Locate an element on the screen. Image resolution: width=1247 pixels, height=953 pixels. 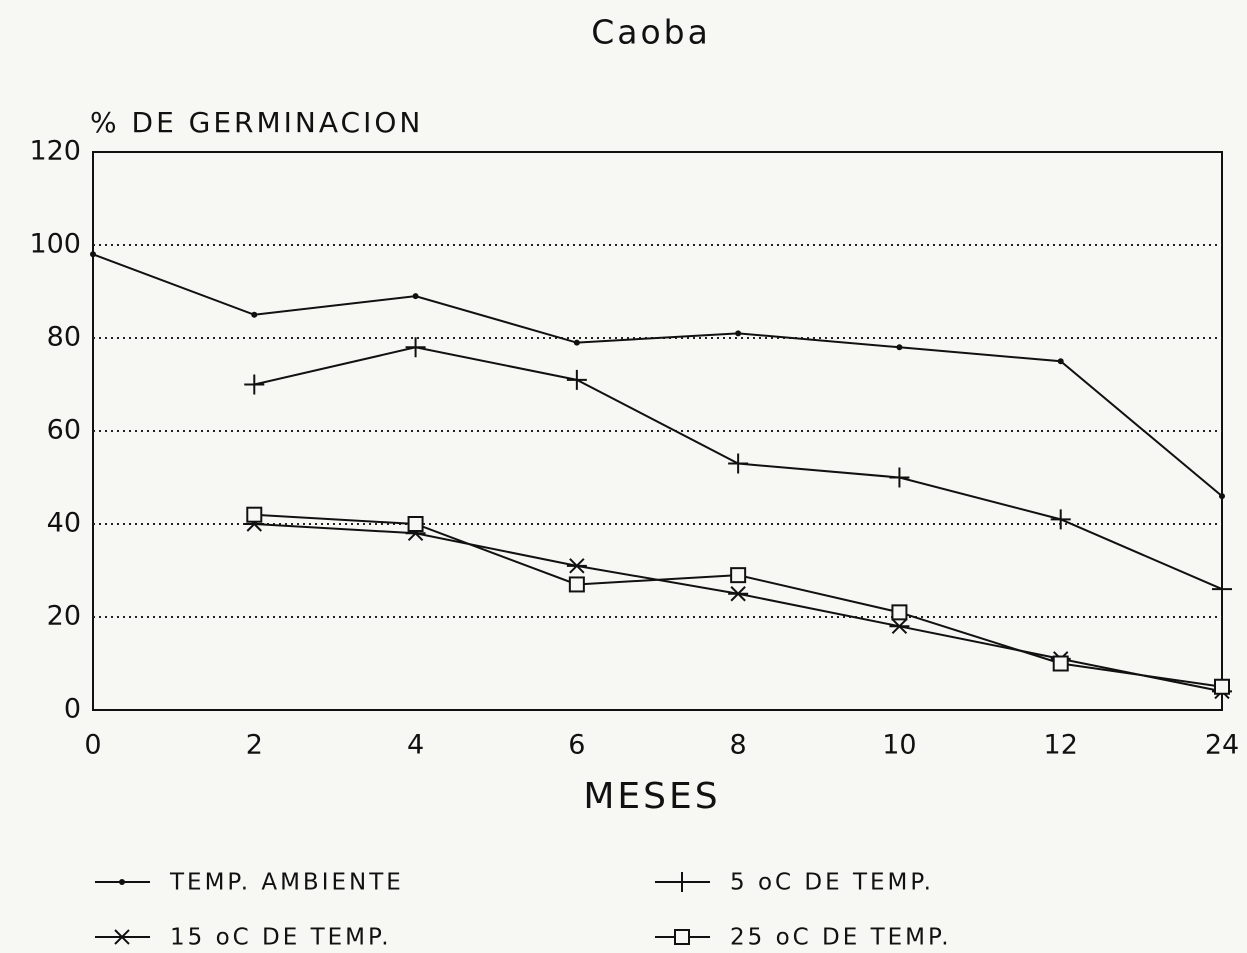
chart-title: Caoba is located at coordinates (651, 32).